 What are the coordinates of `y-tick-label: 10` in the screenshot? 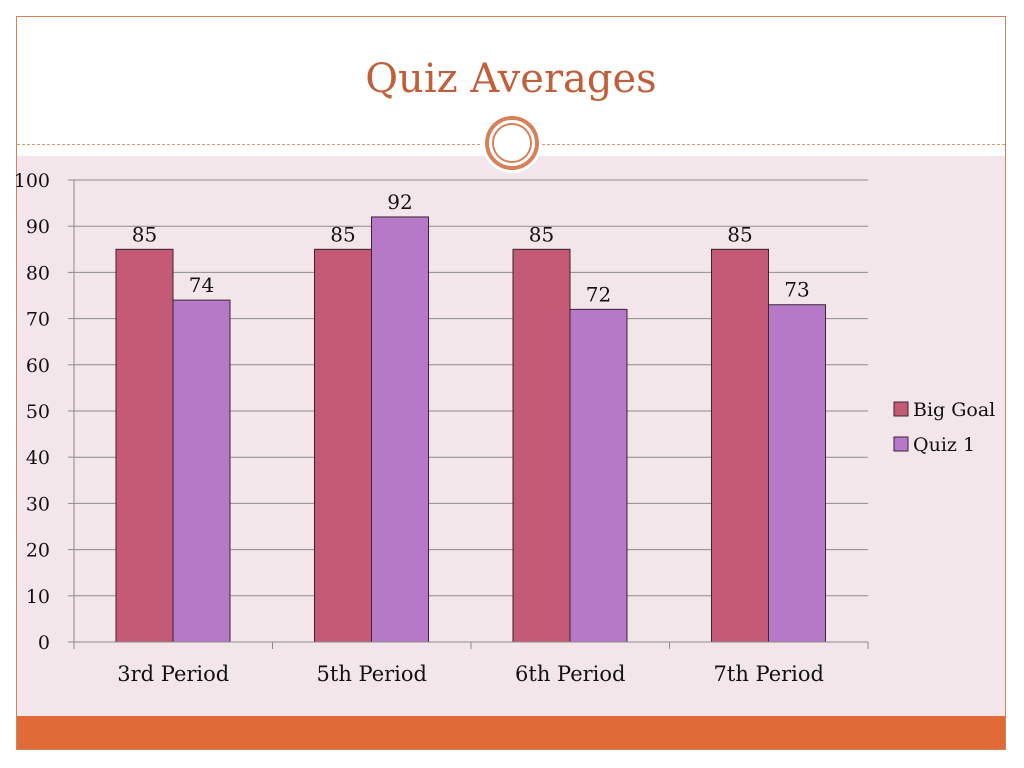 It's located at (38, 597).